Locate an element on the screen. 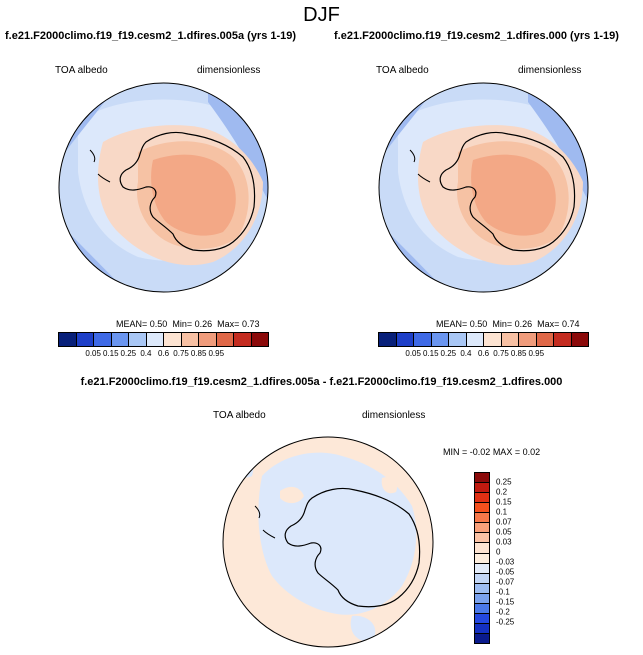 The height and width of the screenshot is (655, 643). ice-core-region is located at coordinates (193, 195).